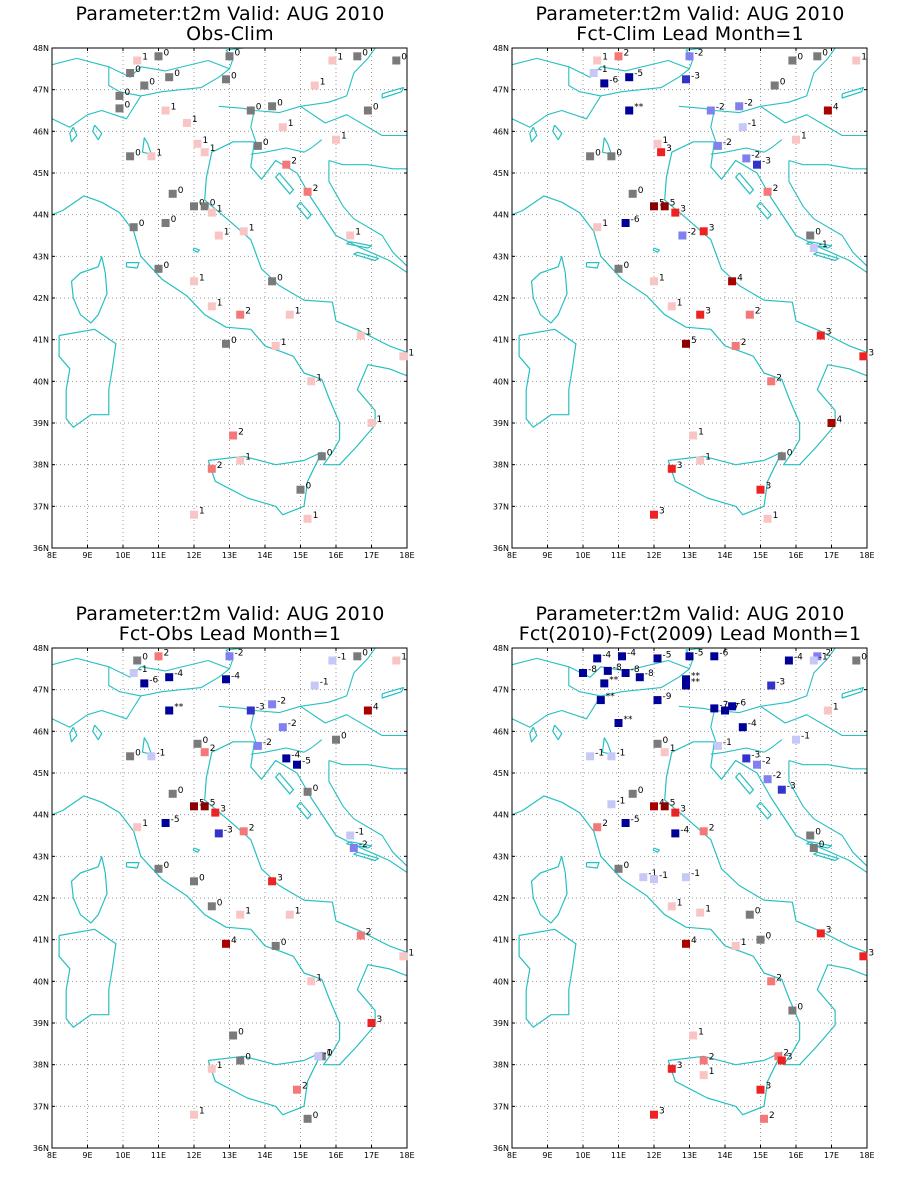  What do you see at coordinates (235, 676) in the screenshot?
I see `station-value-label: -4` at bounding box center [235, 676].